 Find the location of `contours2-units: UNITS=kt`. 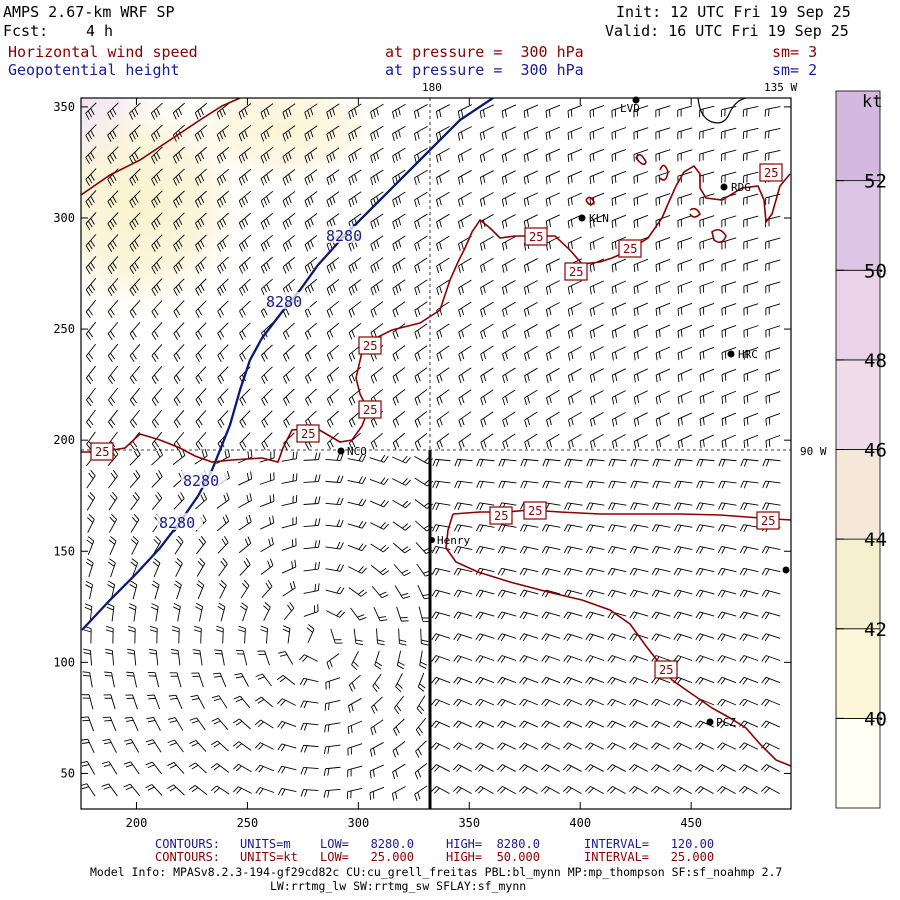

contours2-units: UNITS=kt is located at coordinates (269, 857).